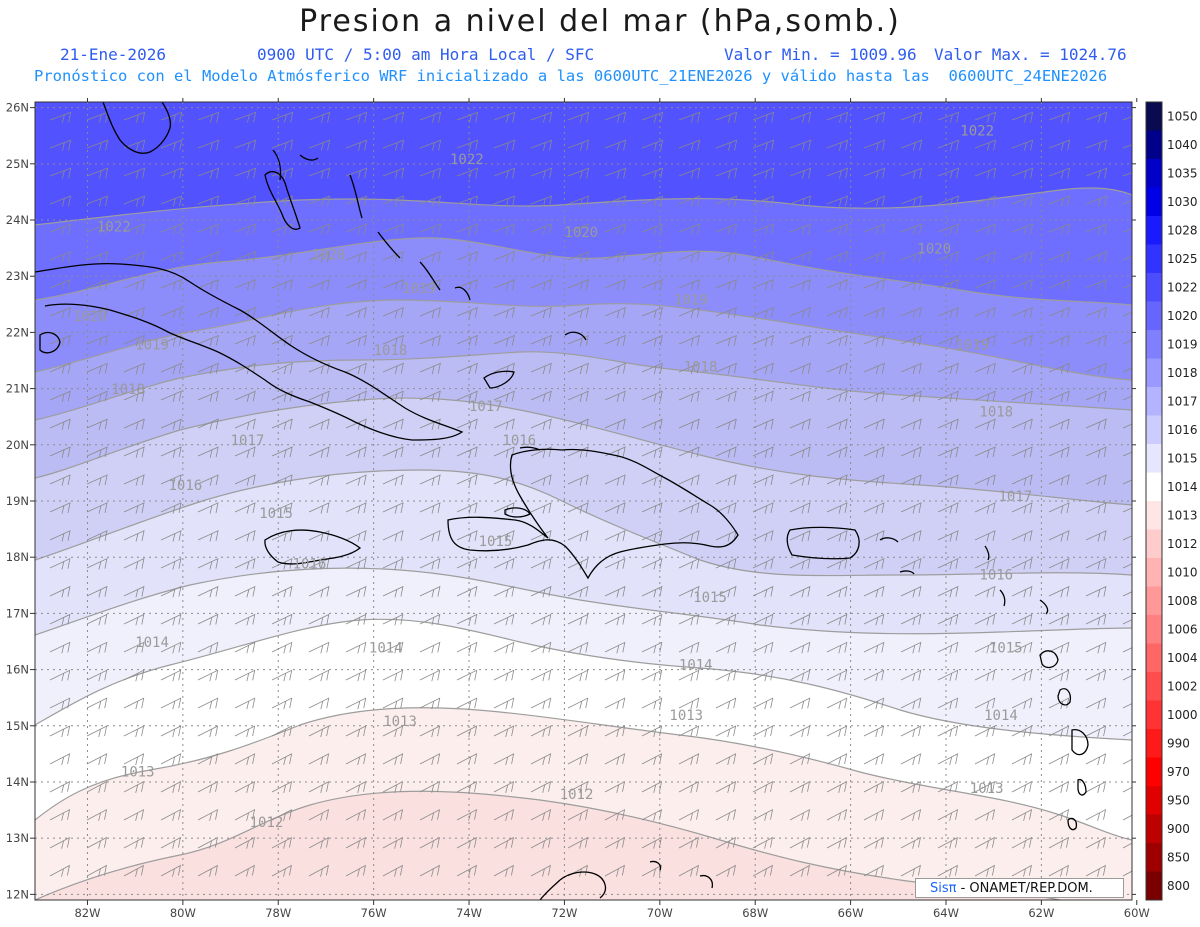 This screenshot has width=1200, height=927. What do you see at coordinates (1072, 824) in the screenshot?
I see `grenada` at bounding box center [1072, 824].